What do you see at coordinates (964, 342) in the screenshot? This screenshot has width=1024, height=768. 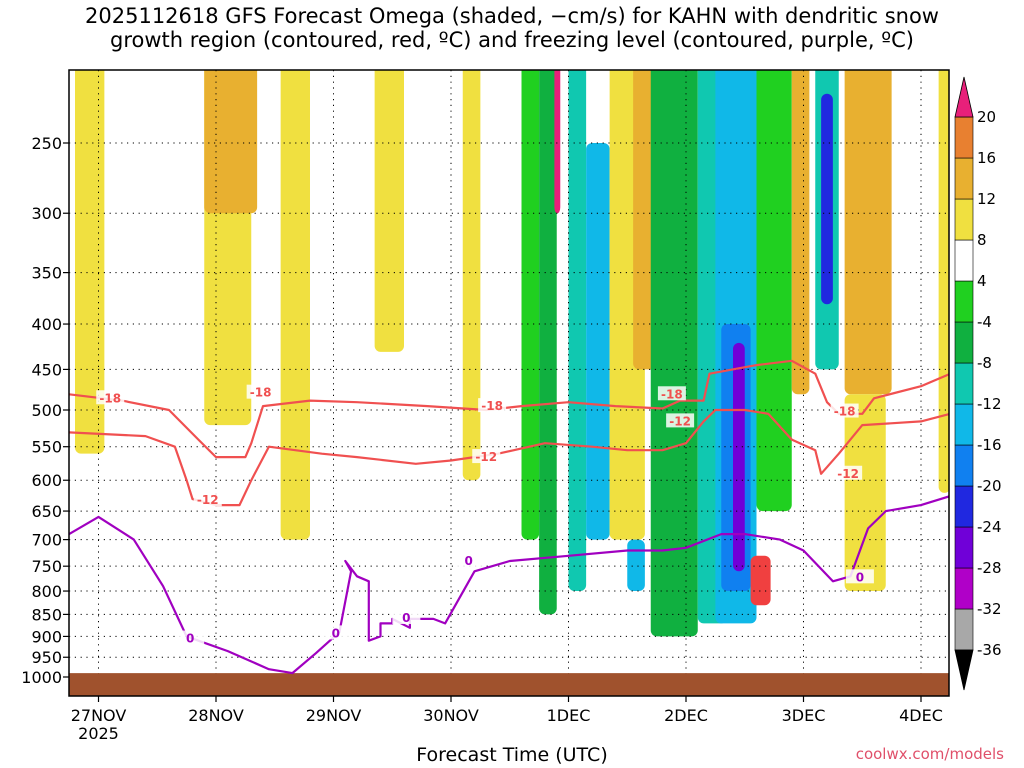 I see `colorbar-box--8` at bounding box center [964, 342].